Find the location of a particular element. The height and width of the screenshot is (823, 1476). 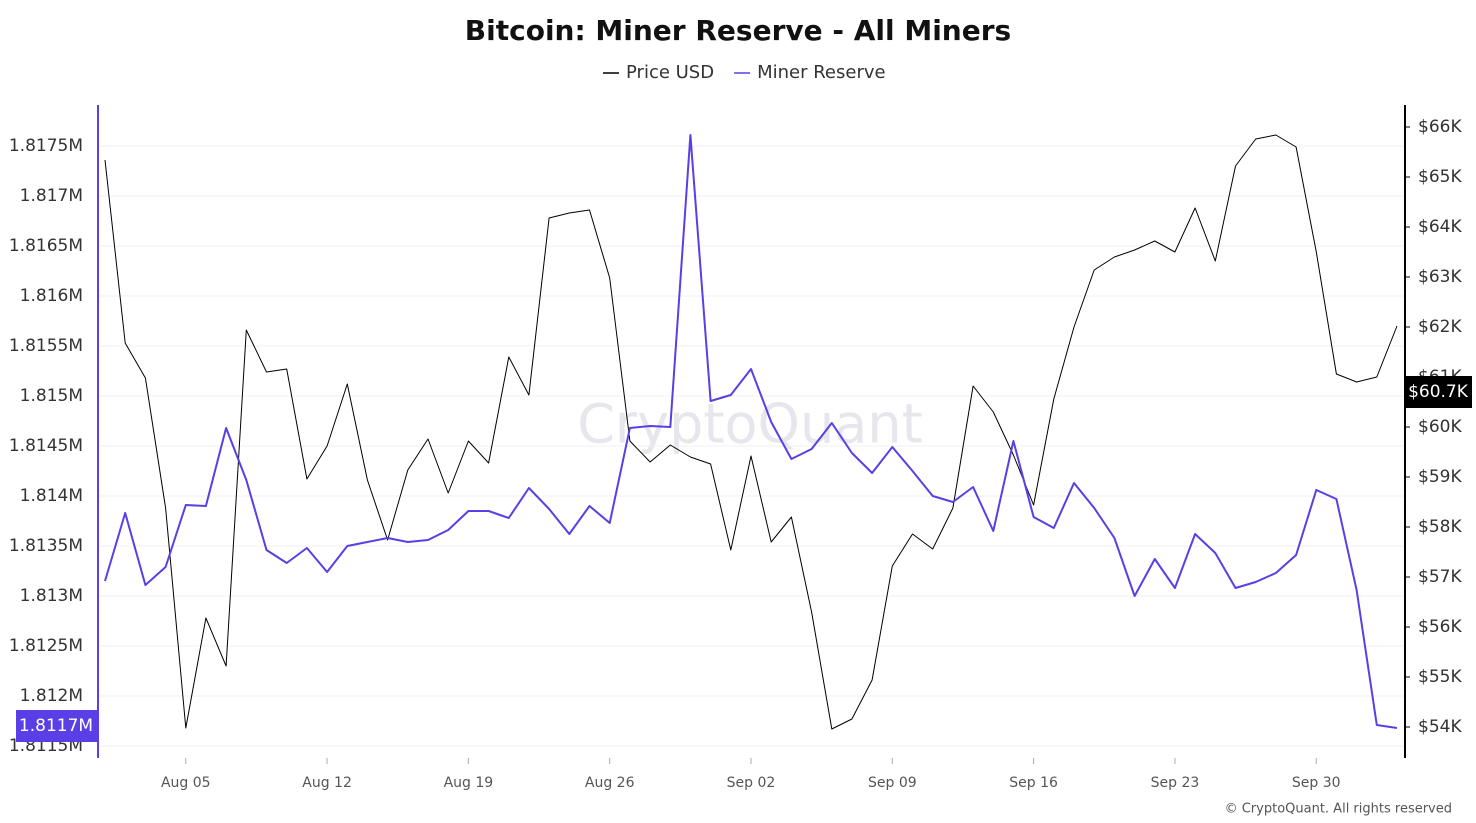

footer: © CryptoQuant. All rights reserved is located at coordinates (1338, 809).